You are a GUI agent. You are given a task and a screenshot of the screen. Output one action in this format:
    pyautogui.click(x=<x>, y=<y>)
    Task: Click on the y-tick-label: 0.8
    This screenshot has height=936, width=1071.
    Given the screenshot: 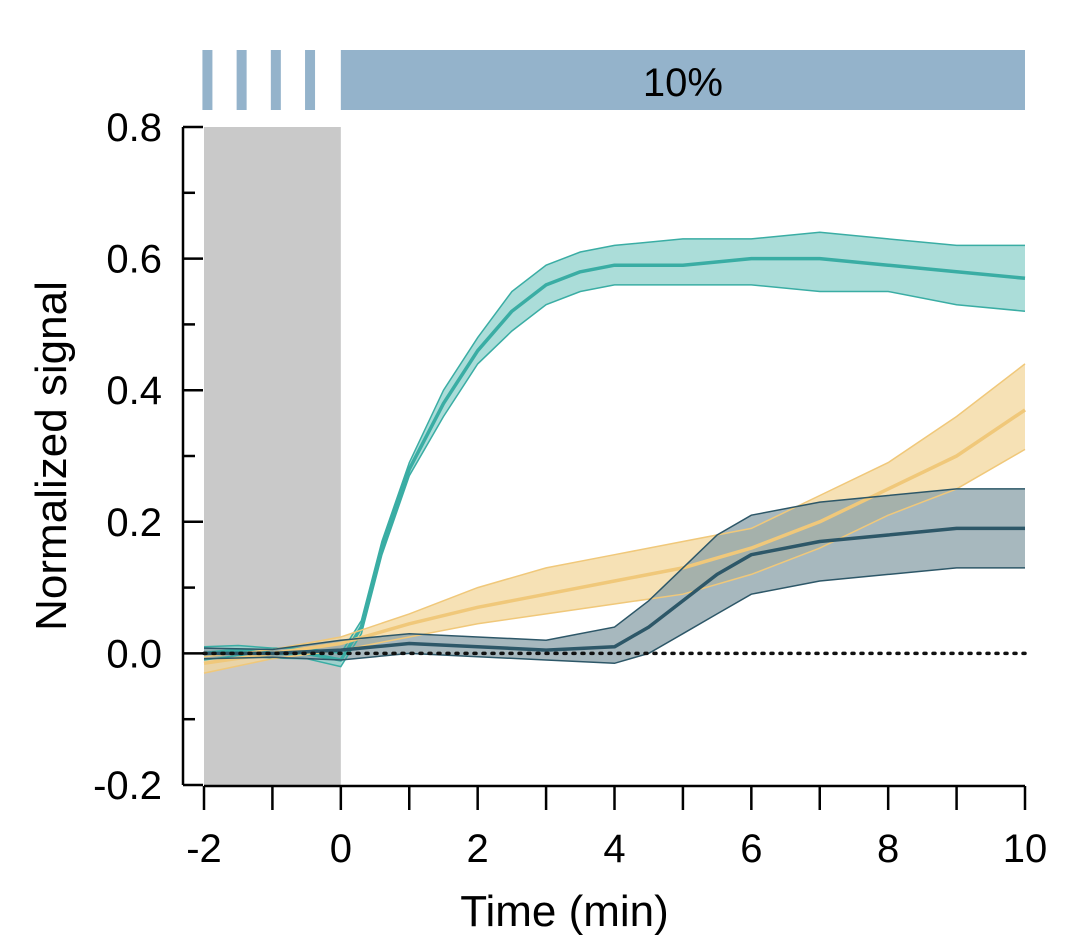 What is the action you would take?
    pyautogui.click(x=134, y=128)
    